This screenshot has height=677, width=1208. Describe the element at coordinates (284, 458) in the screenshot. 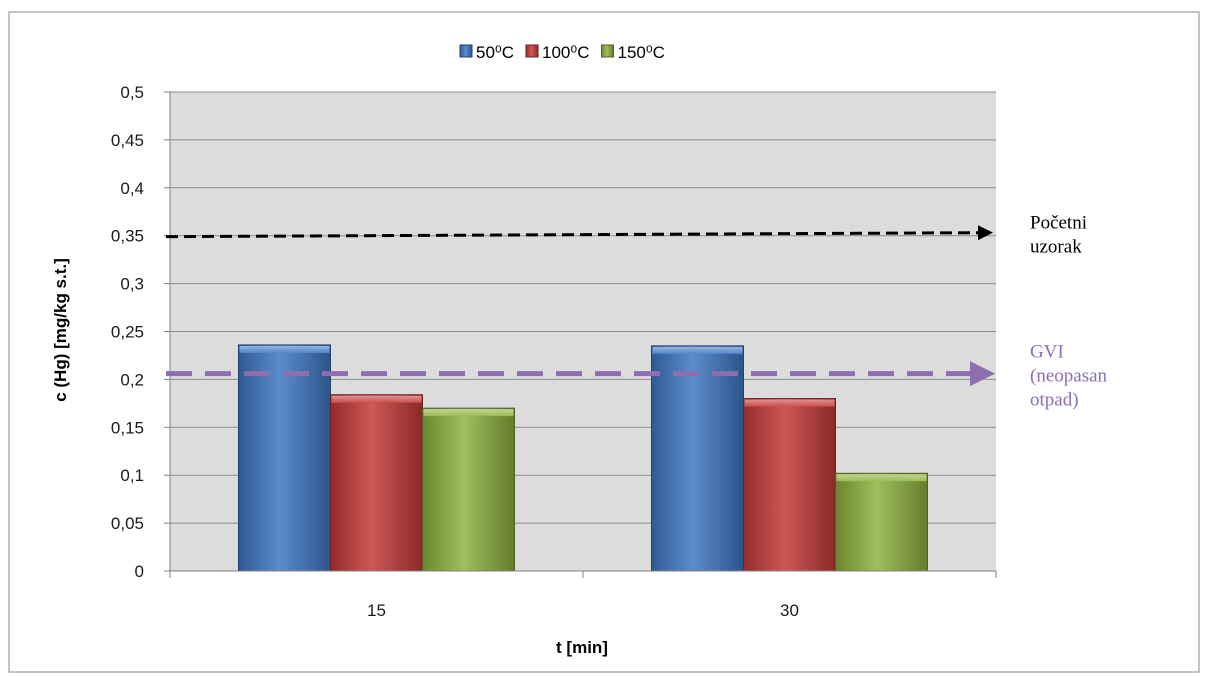

I see `bar-50⁰C-15` at that location.